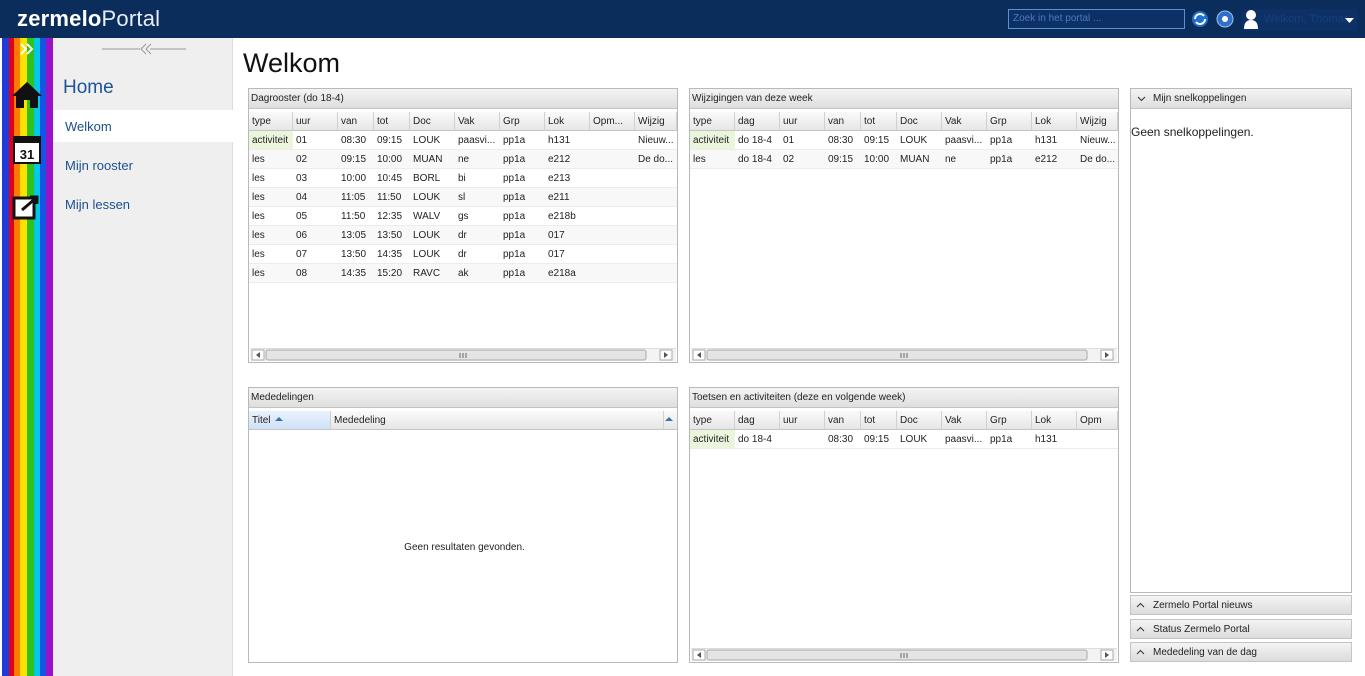 This screenshot has height=676, width=1365. I want to click on user-menu: Welkom, Thomas, so click(1299, 20).